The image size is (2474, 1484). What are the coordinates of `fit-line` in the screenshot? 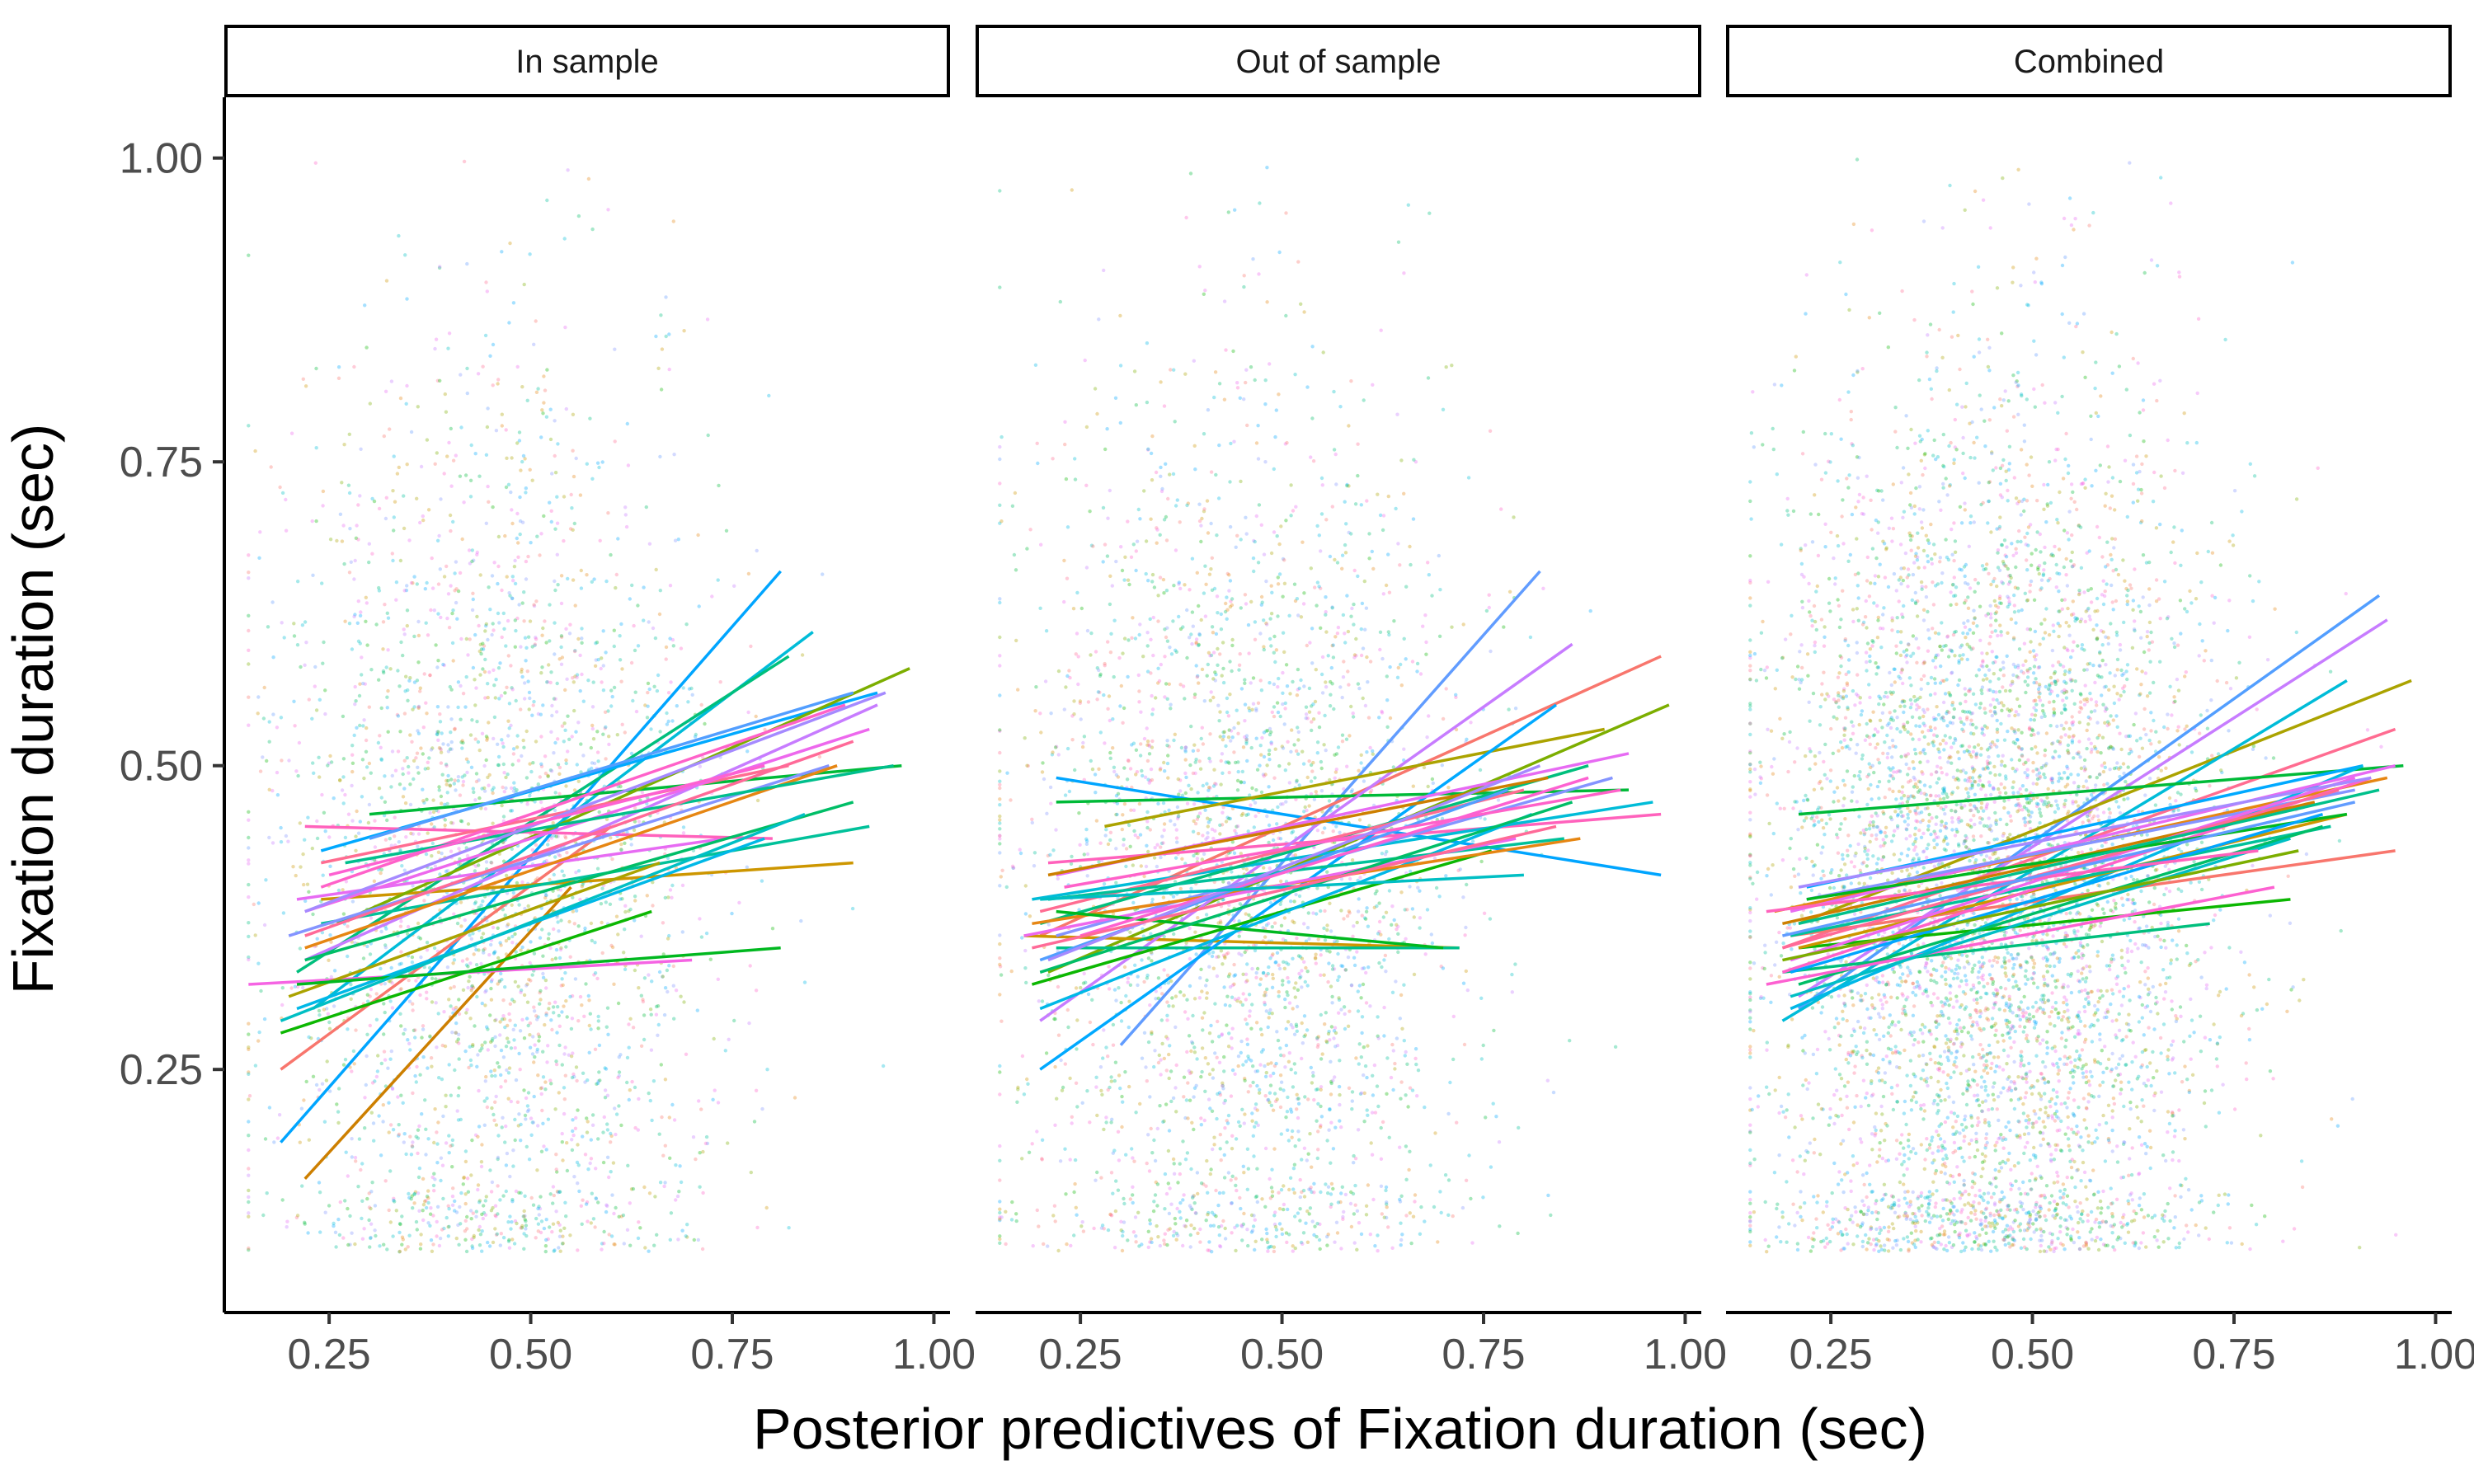 It's located at (437, 1033).